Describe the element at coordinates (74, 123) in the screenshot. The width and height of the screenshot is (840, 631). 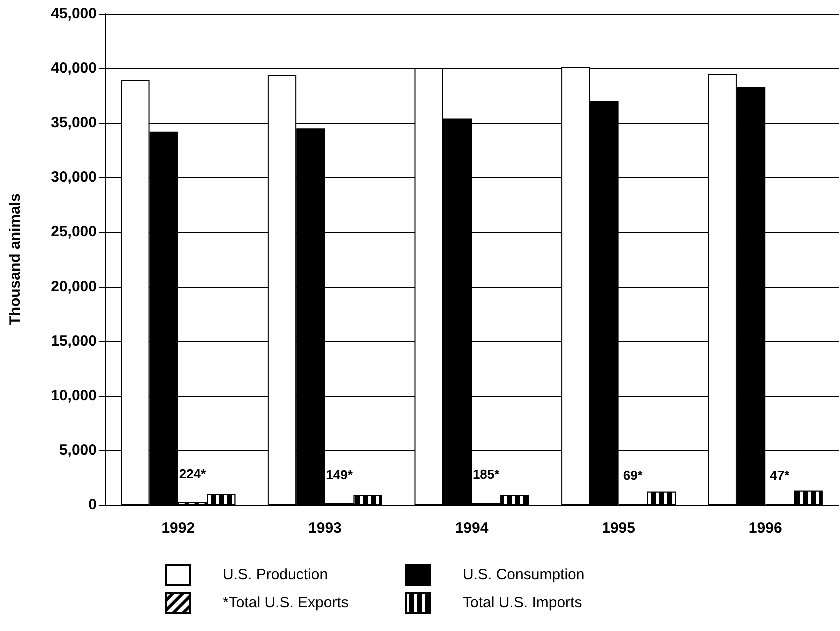
I see `y-tick-label: 35,000` at that location.